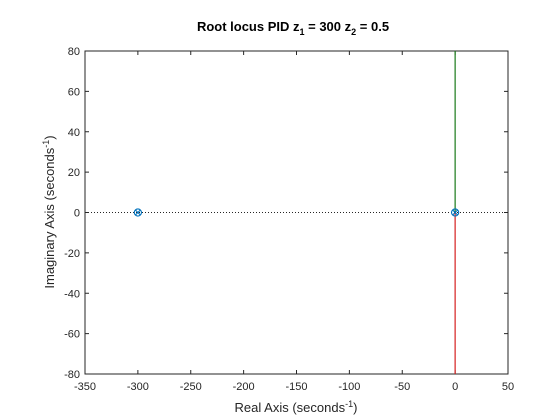 The width and height of the screenshot is (560, 420). I want to click on pole-zero-markers, so click(296, 212).